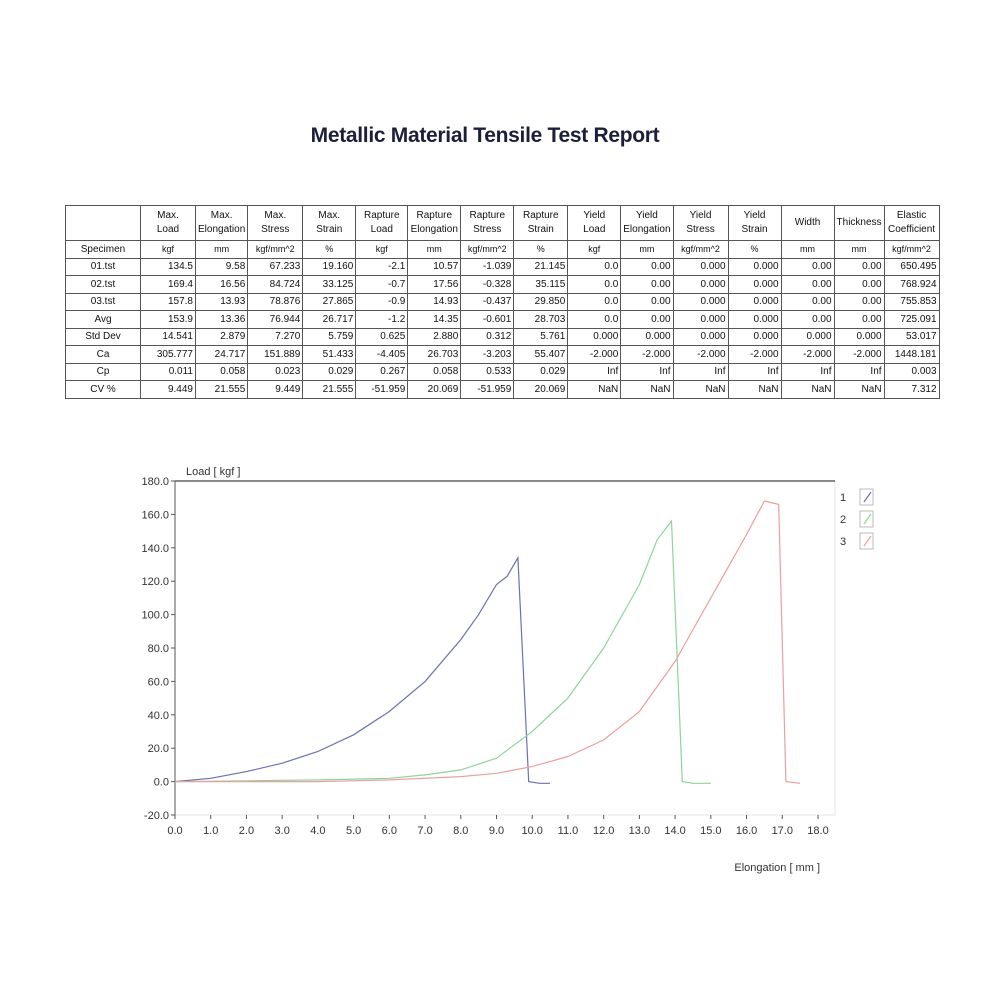  What do you see at coordinates (246, 831) in the screenshot?
I see `x-tick-label: 2.0` at bounding box center [246, 831].